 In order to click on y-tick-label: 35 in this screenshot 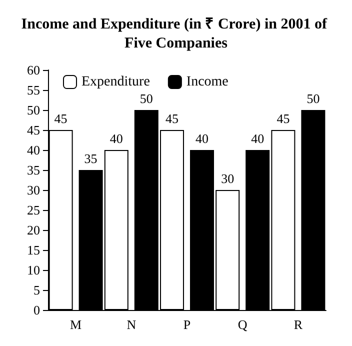, I will do `click(33, 170)`.